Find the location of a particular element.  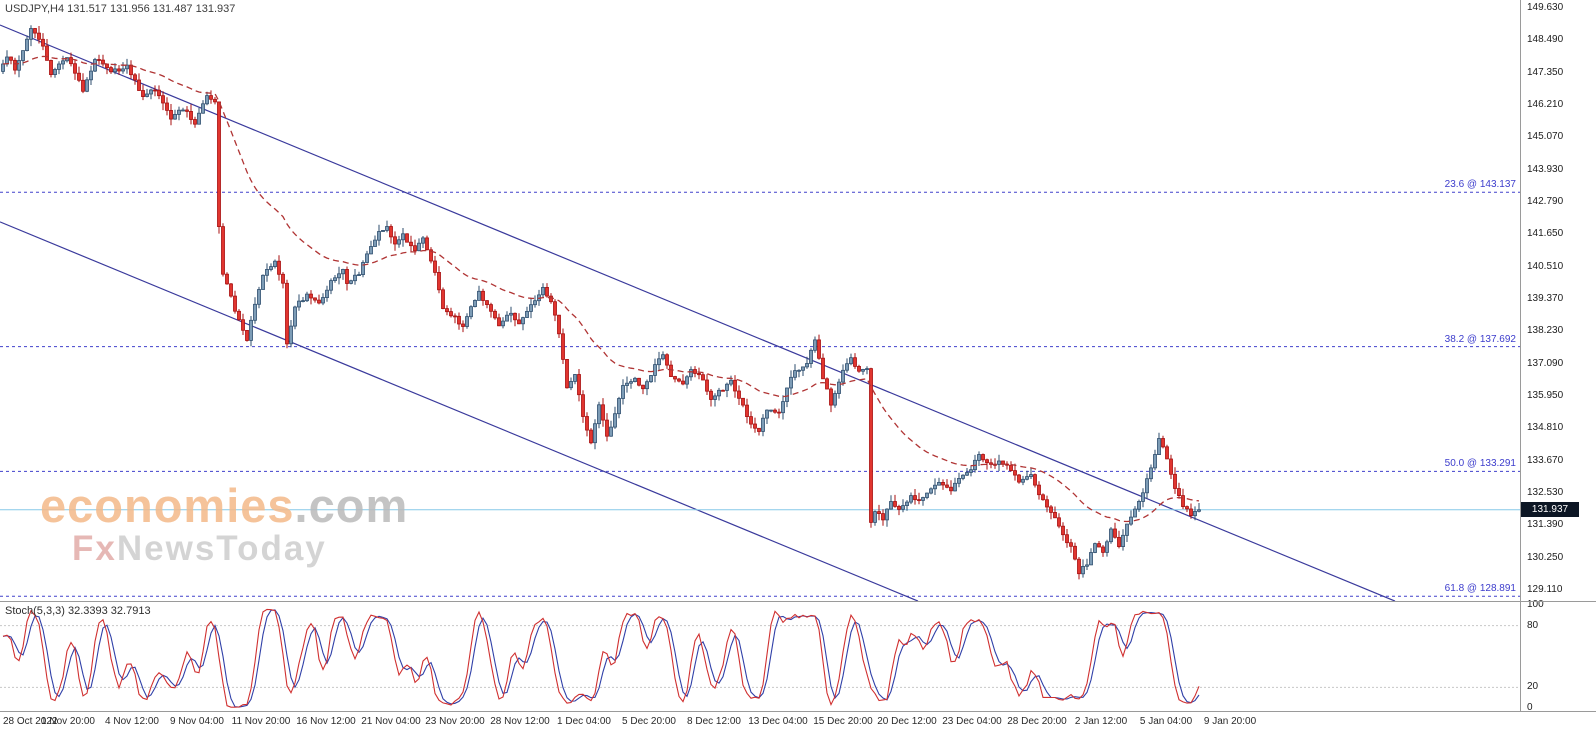

watermark-brand: economies.com is located at coordinates (224, 506).